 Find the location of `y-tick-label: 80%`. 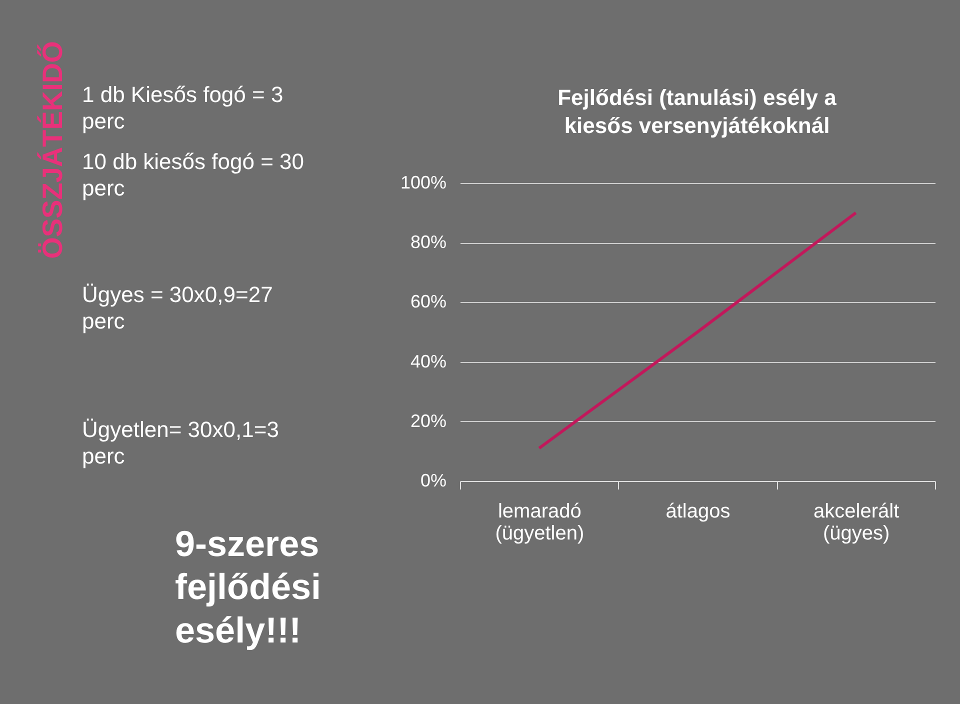

y-tick-label: 80% is located at coordinates (428, 242).